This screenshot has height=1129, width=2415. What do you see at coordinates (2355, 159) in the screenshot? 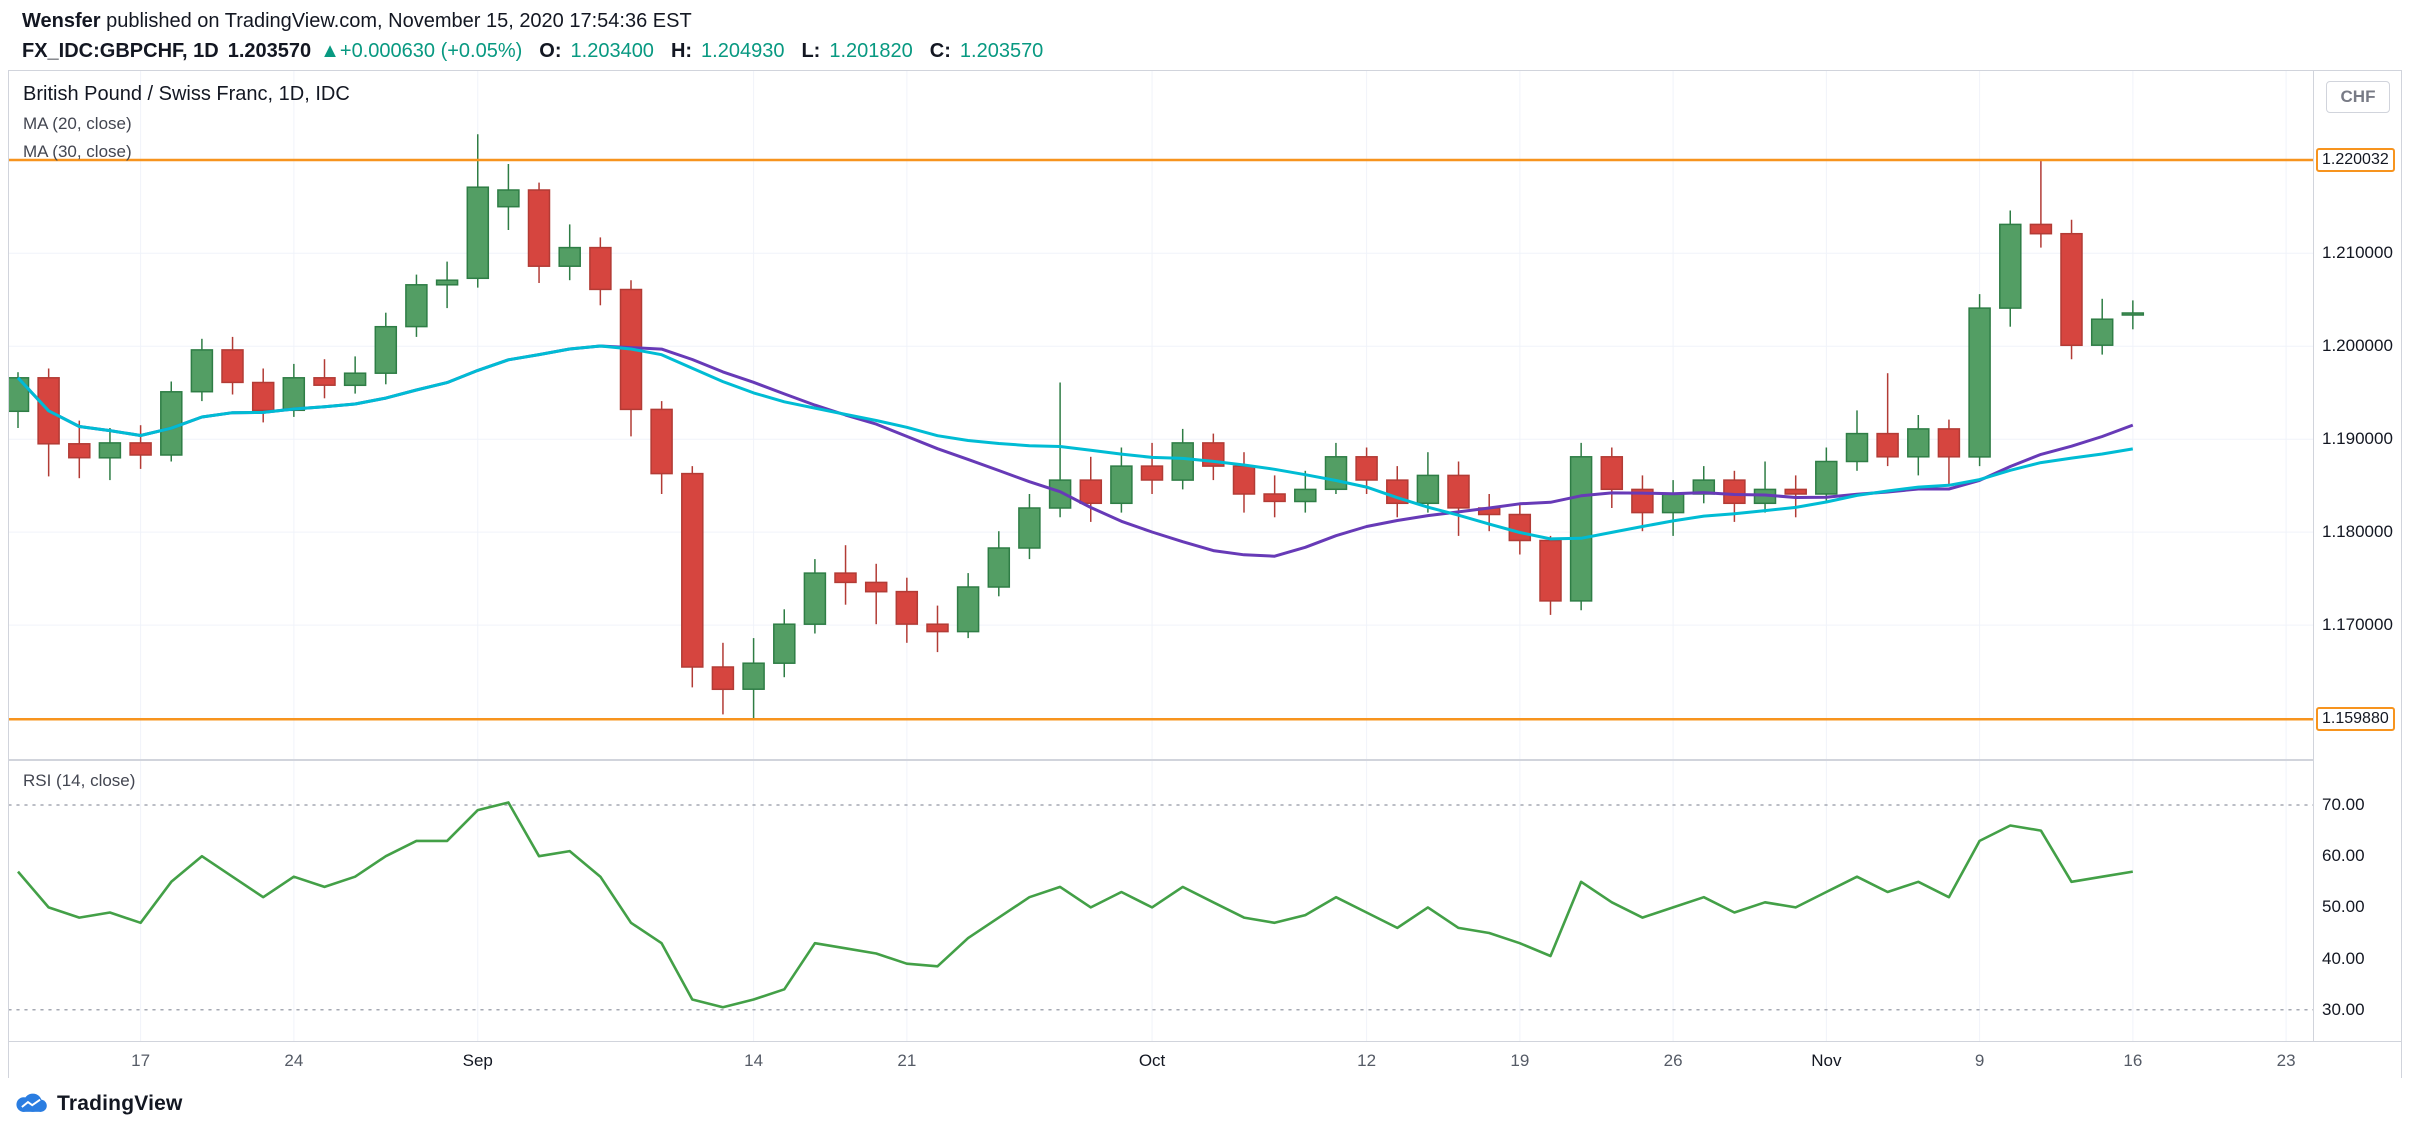
I see `line-price-label: 1.220032` at bounding box center [2355, 159].